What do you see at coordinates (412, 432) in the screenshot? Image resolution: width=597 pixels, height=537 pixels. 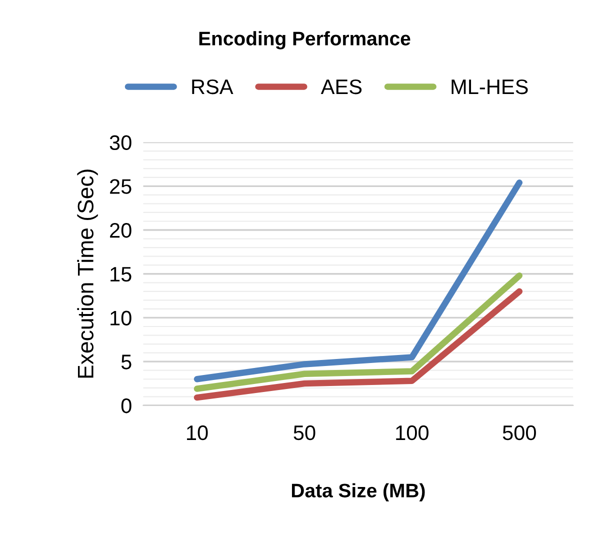 I see `x-tick-label: 100` at bounding box center [412, 432].